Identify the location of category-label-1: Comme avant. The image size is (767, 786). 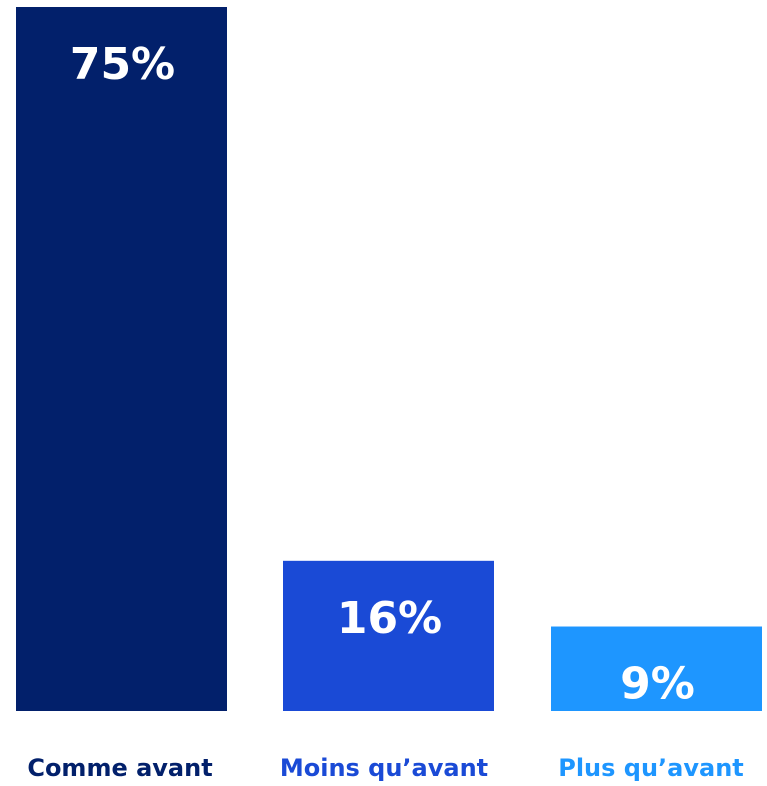
(119, 768).